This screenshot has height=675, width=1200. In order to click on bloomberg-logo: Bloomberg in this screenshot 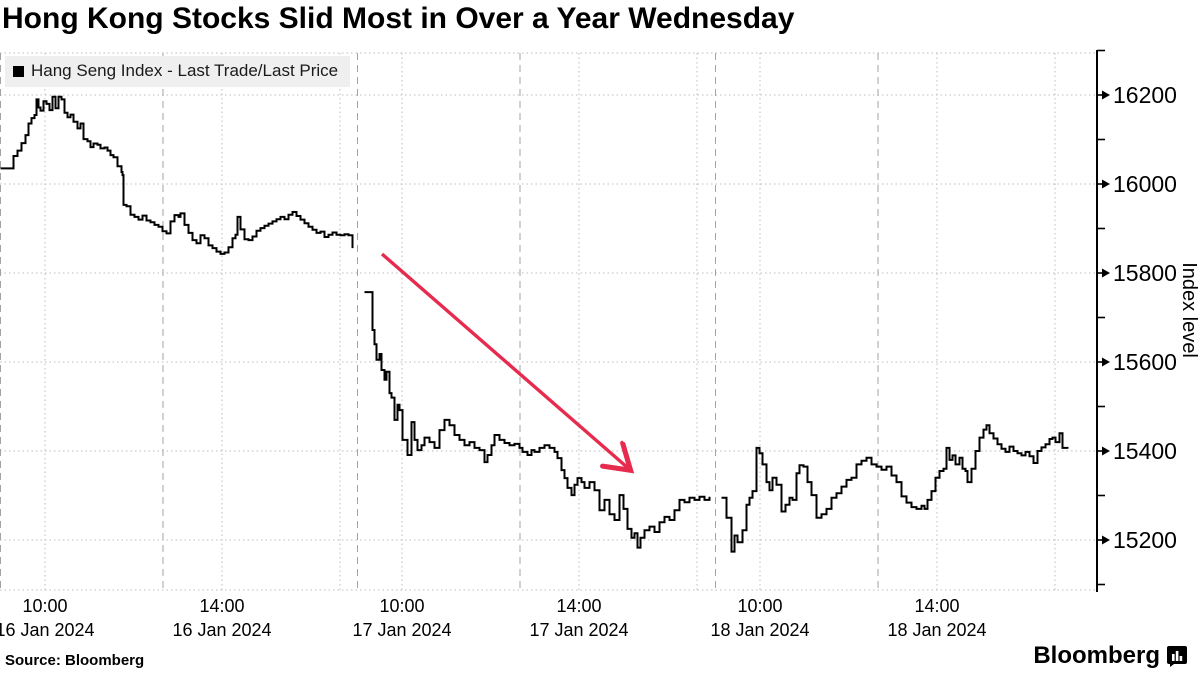, I will do `click(1110, 656)`.